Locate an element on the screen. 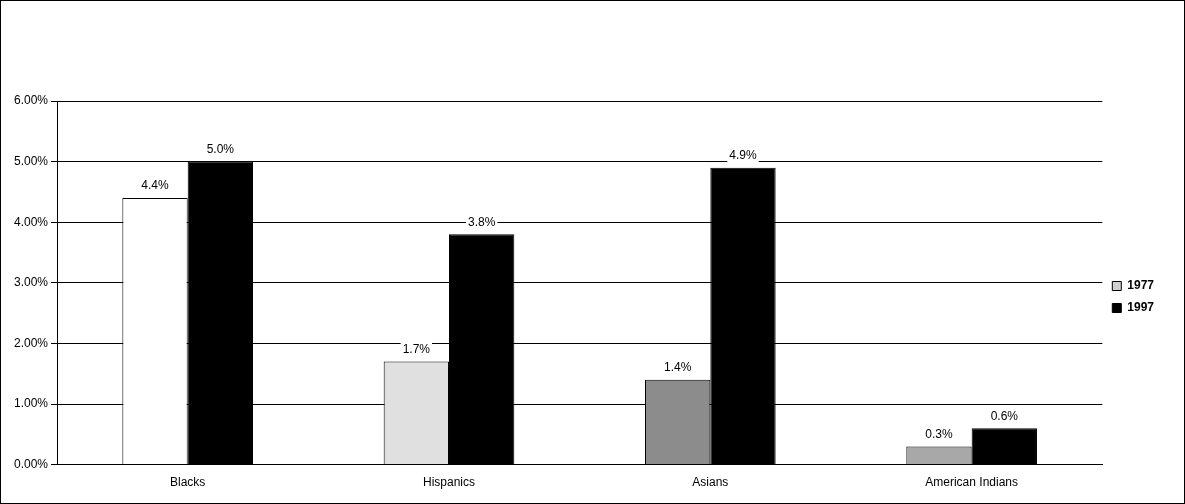 The width and height of the screenshot is (1185, 504). x-tick-label: Blacks is located at coordinates (188, 482).